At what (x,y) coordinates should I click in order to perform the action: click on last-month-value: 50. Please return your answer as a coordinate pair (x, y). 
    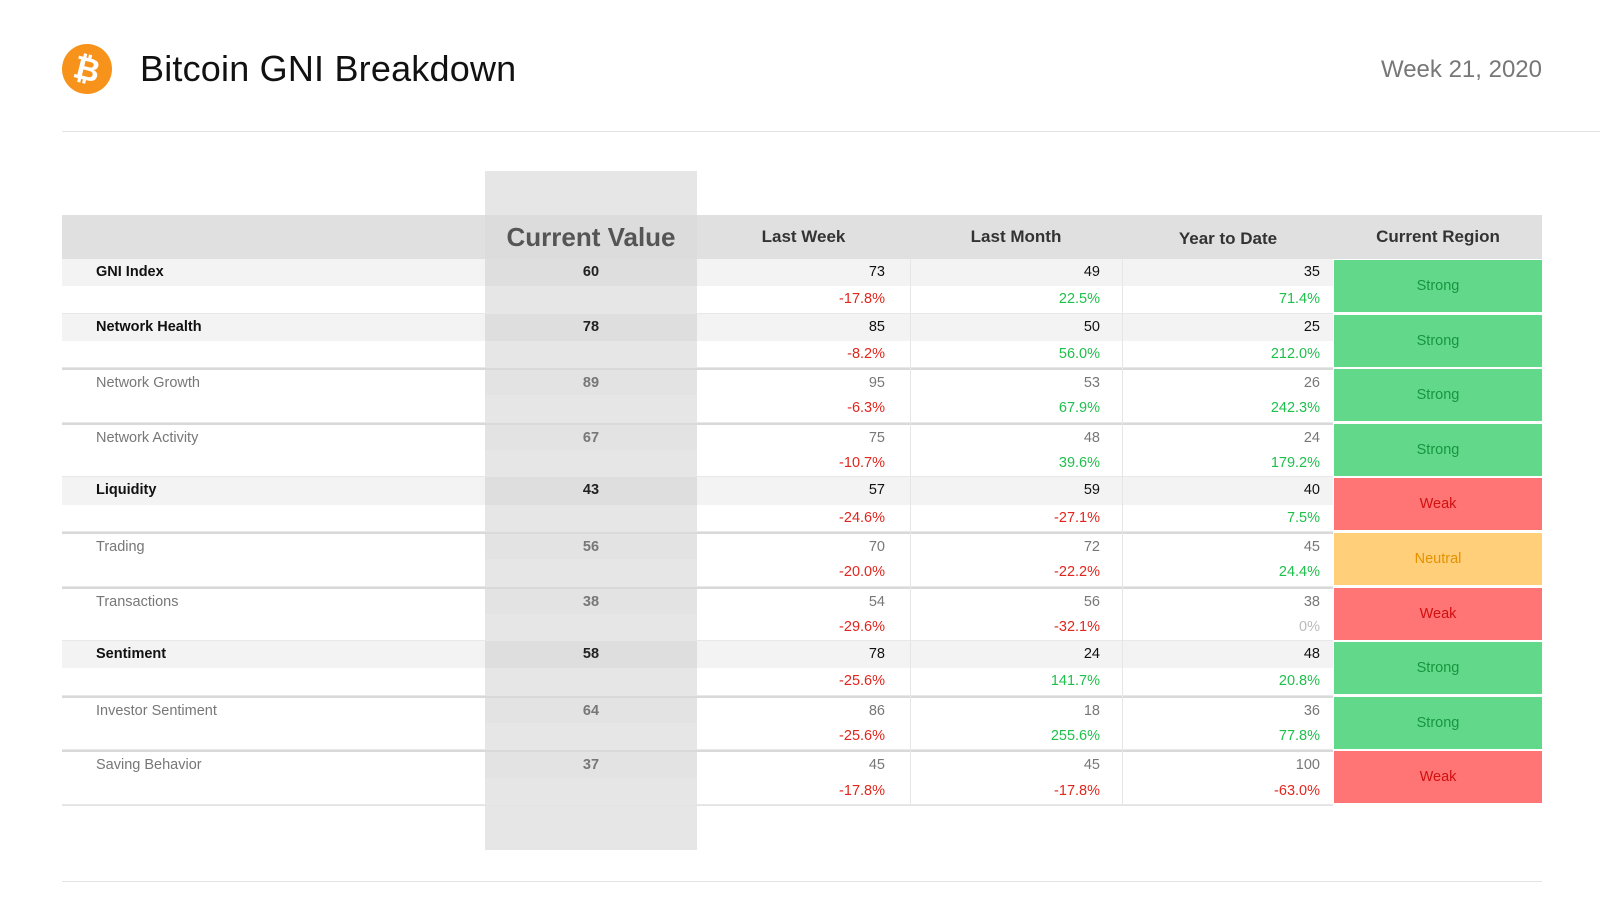
    Looking at the image, I should click on (1091, 326).